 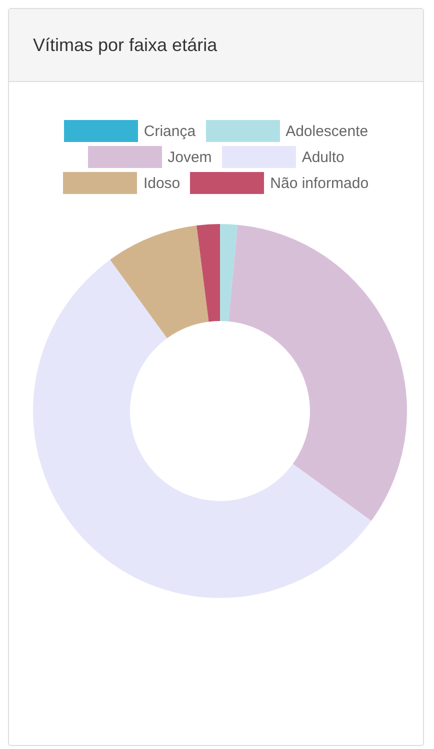 What do you see at coordinates (319, 183) in the screenshot?
I see `legend-label: Não informado` at bounding box center [319, 183].